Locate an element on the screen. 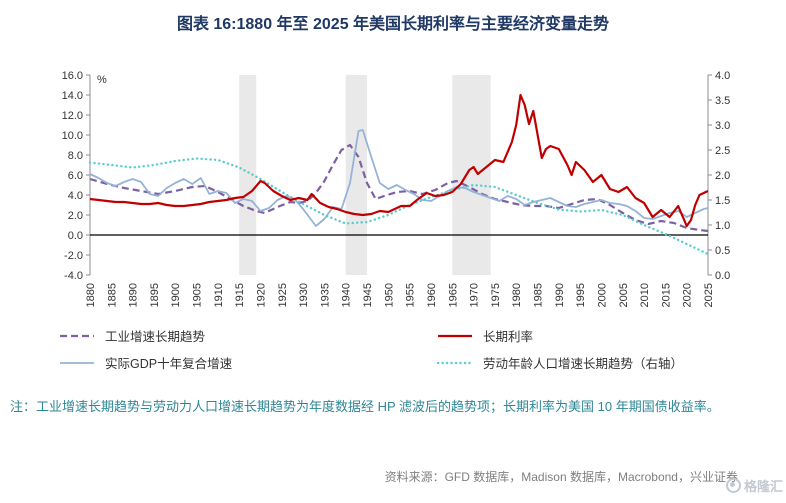 The width and height of the screenshot is (786, 503). x-axis-tick-label: 1920 is located at coordinates (261, 295).